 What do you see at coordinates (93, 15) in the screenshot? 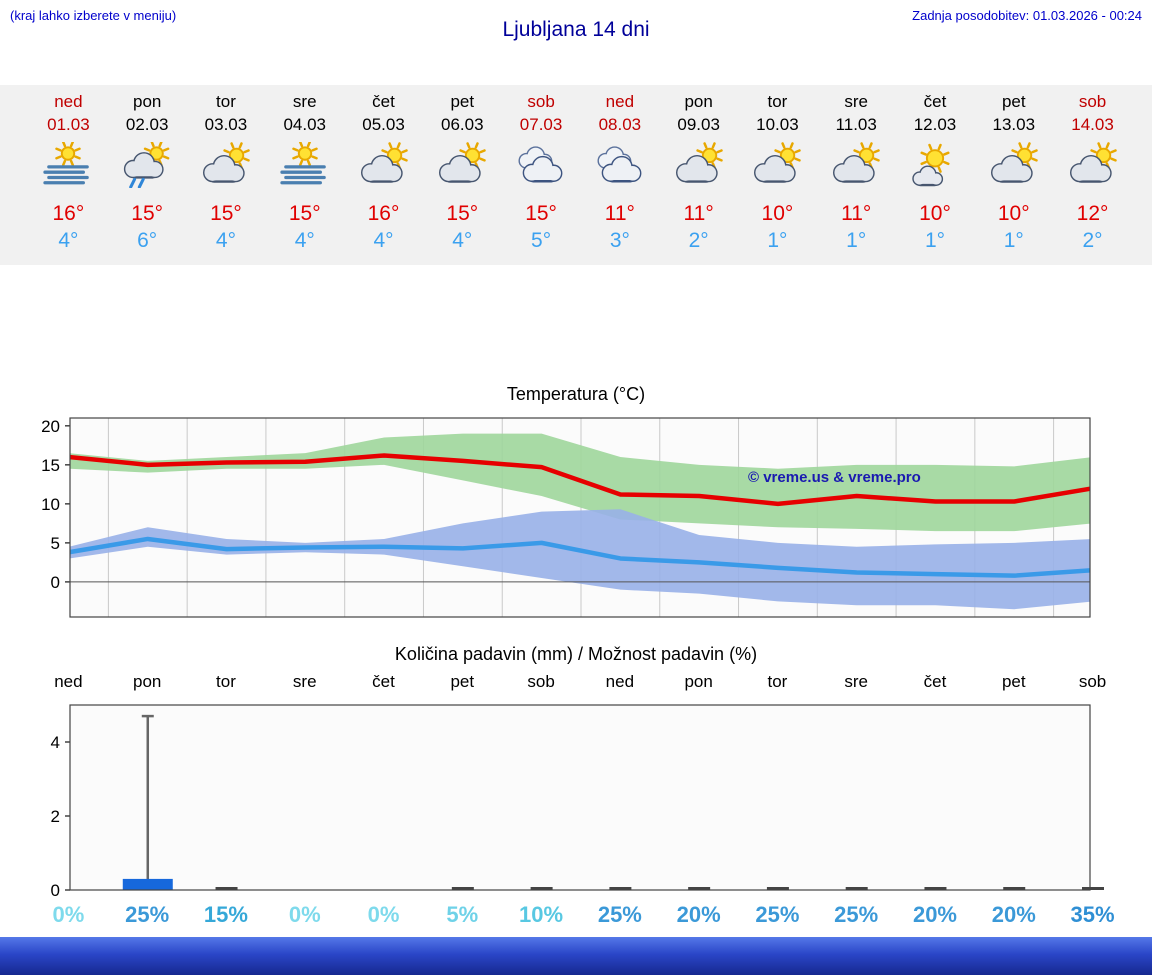
I see `location-hint: (kraj lahko izberete v meniju)` at bounding box center [93, 15].